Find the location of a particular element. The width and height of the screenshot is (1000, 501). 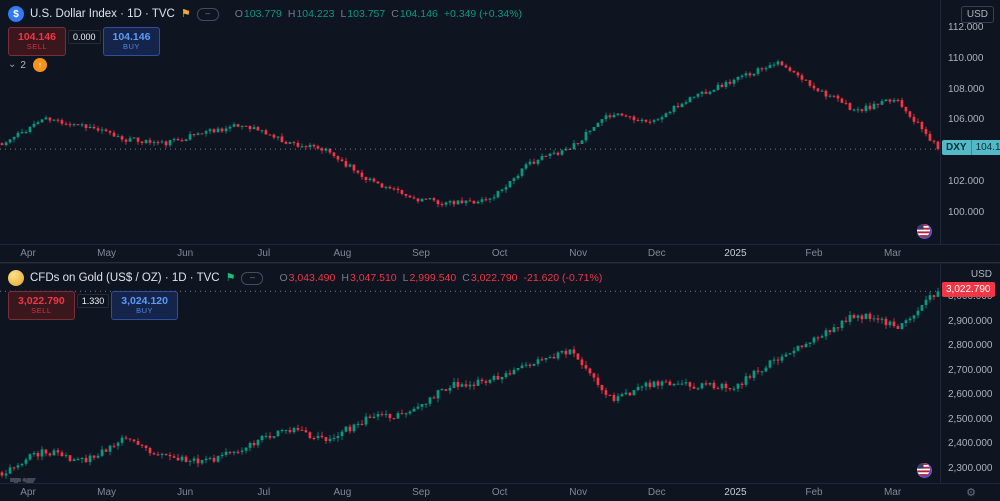

ohlc-value: 104.146 is located at coordinates (418, 14).